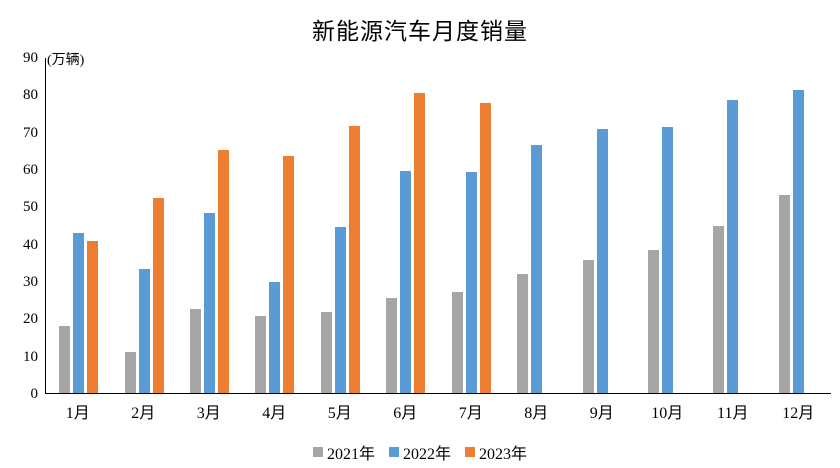 Image resolution: width=840 pixels, height=468 pixels. I want to click on y-axis-tick-label: 30, so click(30, 282).